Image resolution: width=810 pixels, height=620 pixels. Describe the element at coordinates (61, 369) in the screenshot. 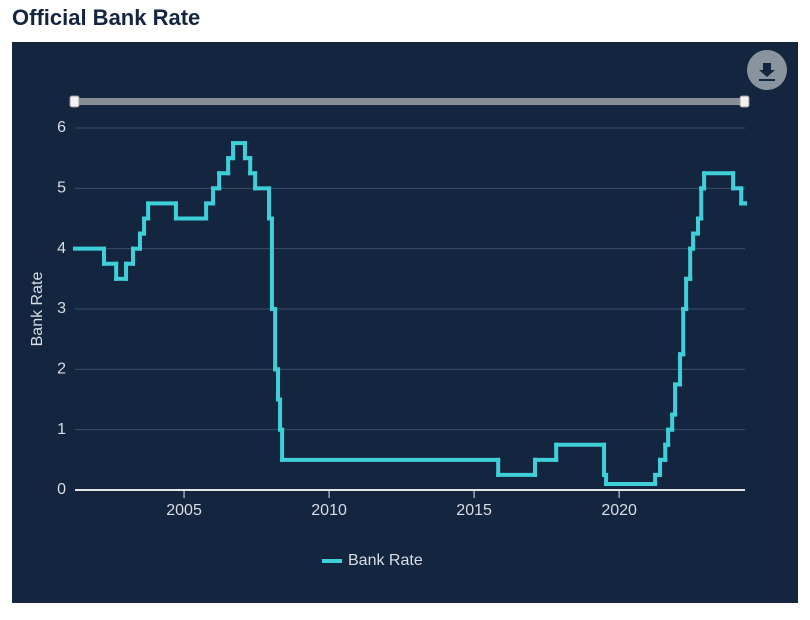

I see `y-tick-label: 2` at that location.